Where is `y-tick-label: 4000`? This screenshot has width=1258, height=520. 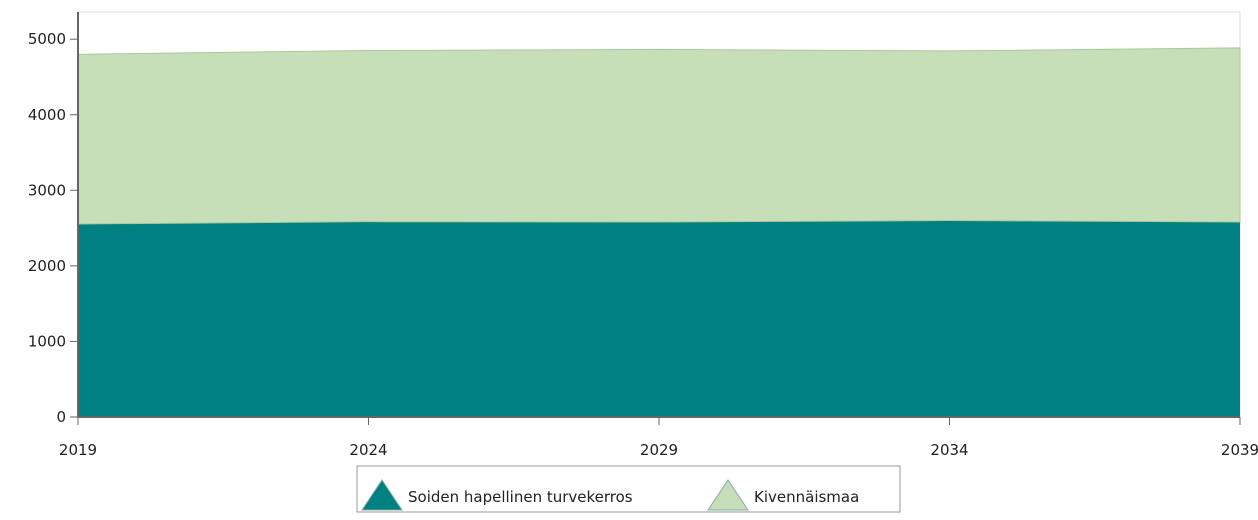
y-tick-label: 4000 is located at coordinates (47, 115).